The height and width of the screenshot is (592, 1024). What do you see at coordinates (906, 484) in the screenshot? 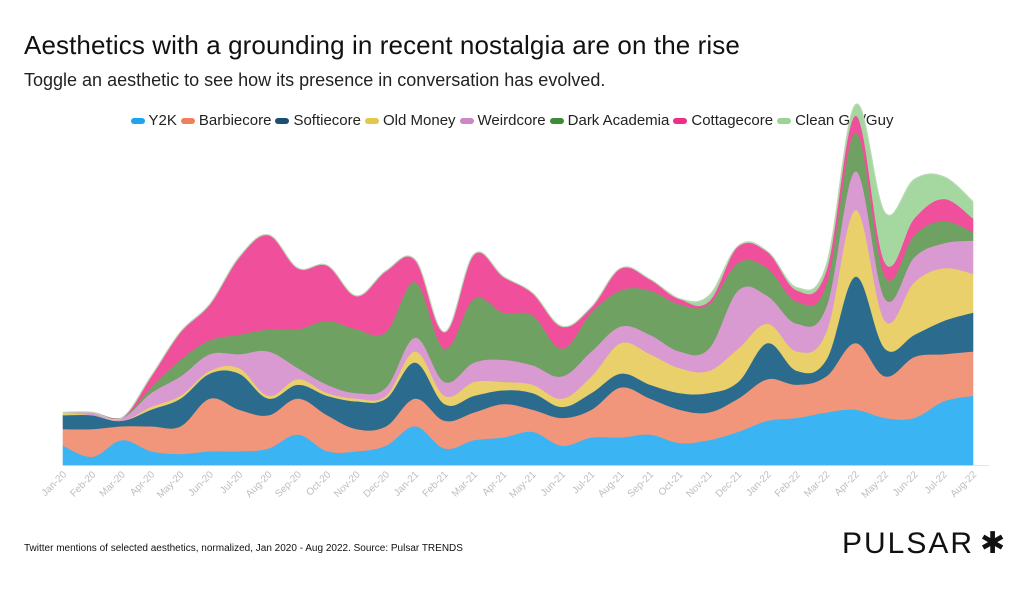
I see `x-tick-label: Jun-22` at bounding box center [906, 484].